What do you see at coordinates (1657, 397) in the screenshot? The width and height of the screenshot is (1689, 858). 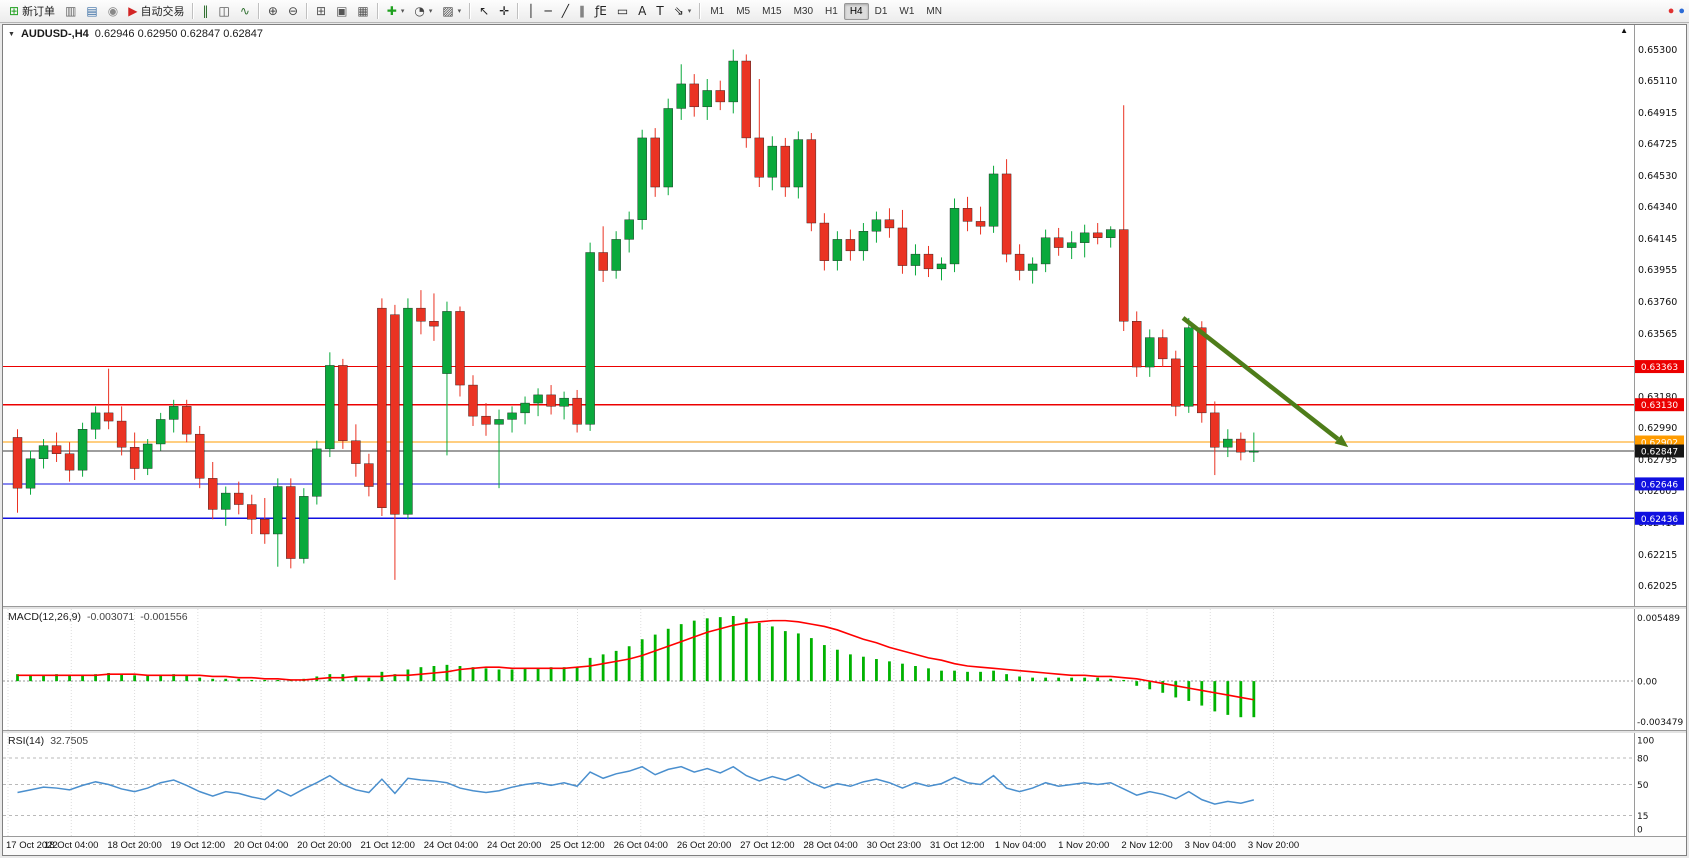 I see `svg-text: 0.63180` at bounding box center [1657, 397].